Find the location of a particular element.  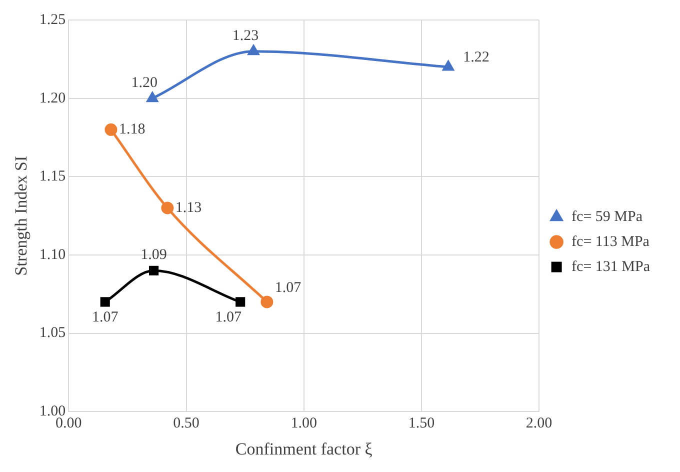

data-label: 1.22 is located at coordinates (476, 57).